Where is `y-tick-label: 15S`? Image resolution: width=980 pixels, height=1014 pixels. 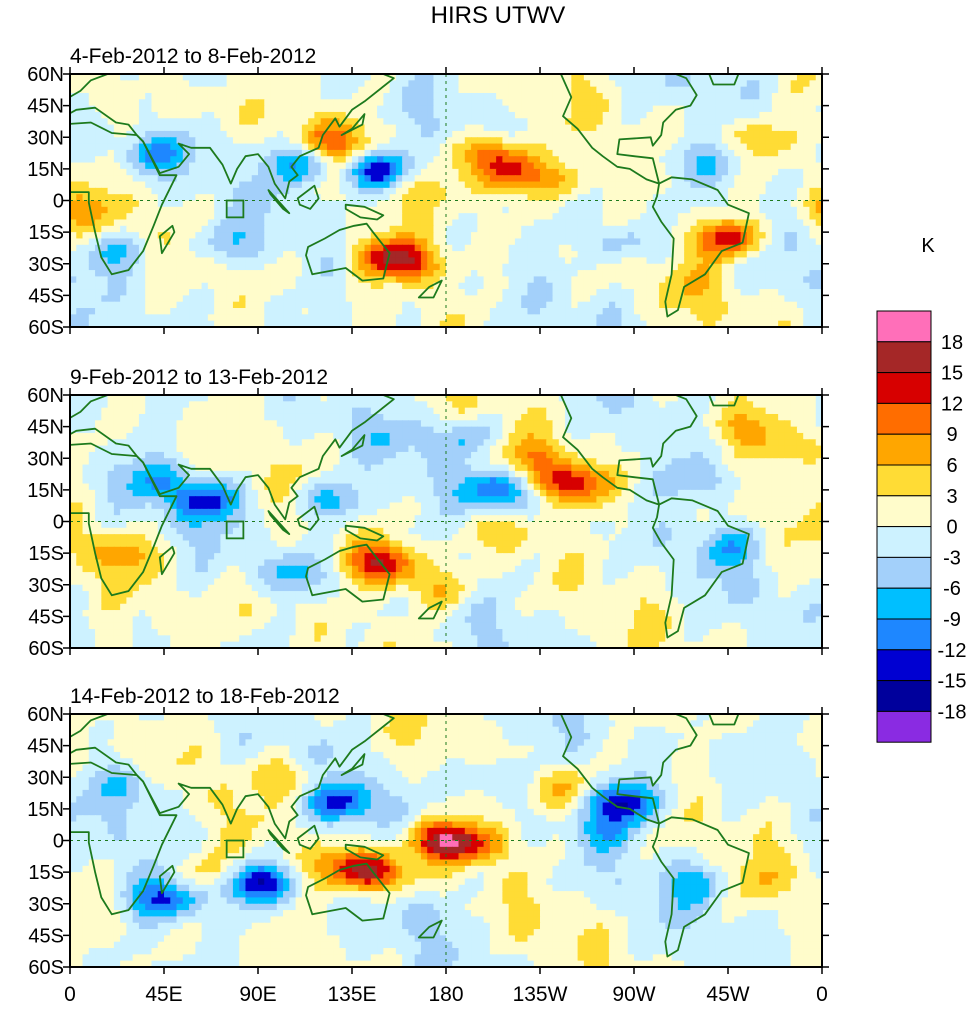
y-tick-label: 15S is located at coordinates (46, 233).